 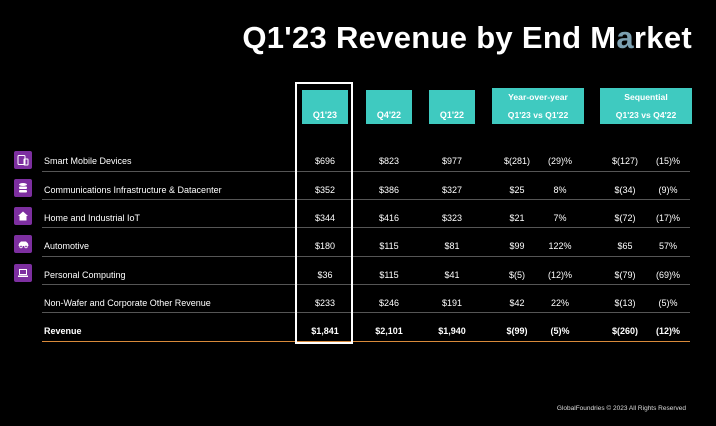 What do you see at coordinates (67, 246) in the screenshot?
I see `row-label: Automotive` at bounding box center [67, 246].